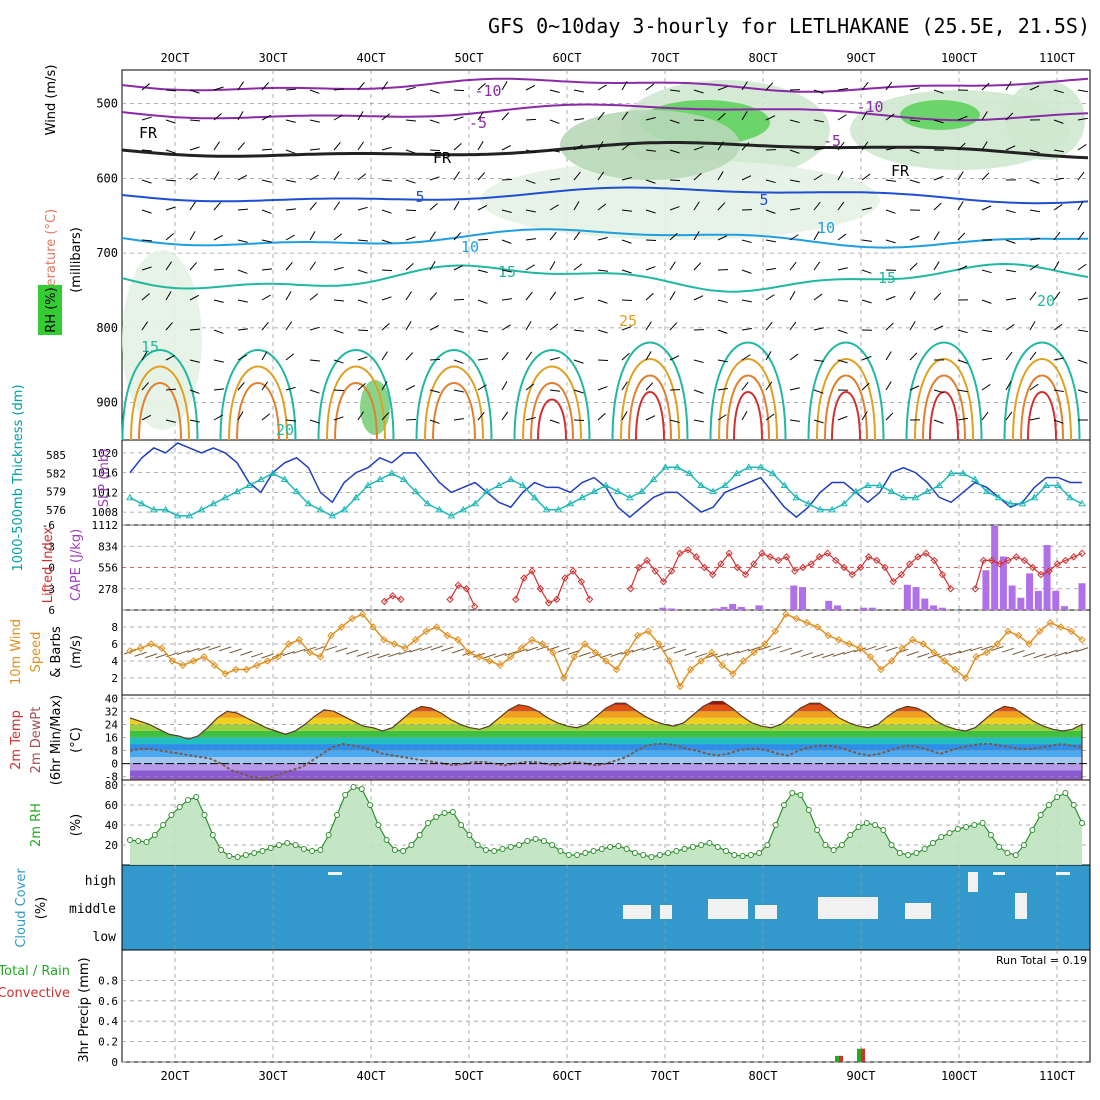 The image size is (1100, 1100). What do you see at coordinates (51, 309) in the screenshot?
I see `side-label-rh: RH (%)` at bounding box center [51, 309].